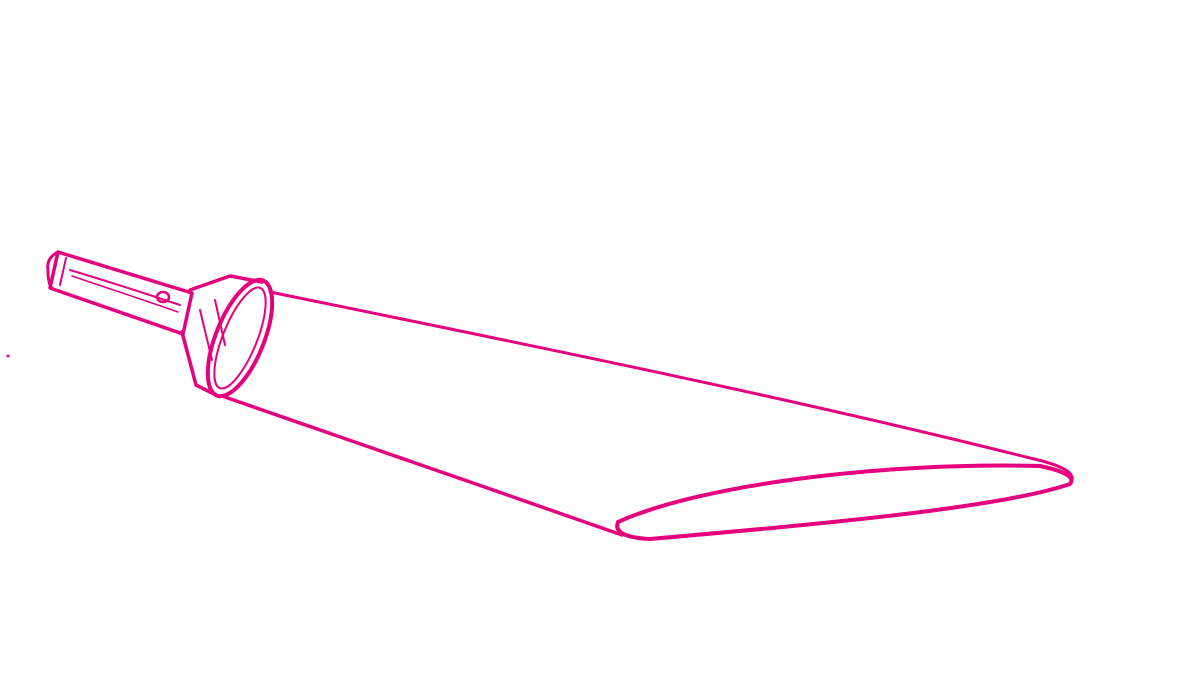  Describe the element at coordinates (63, 271) in the screenshot. I see `handle-cap-line` at that location.